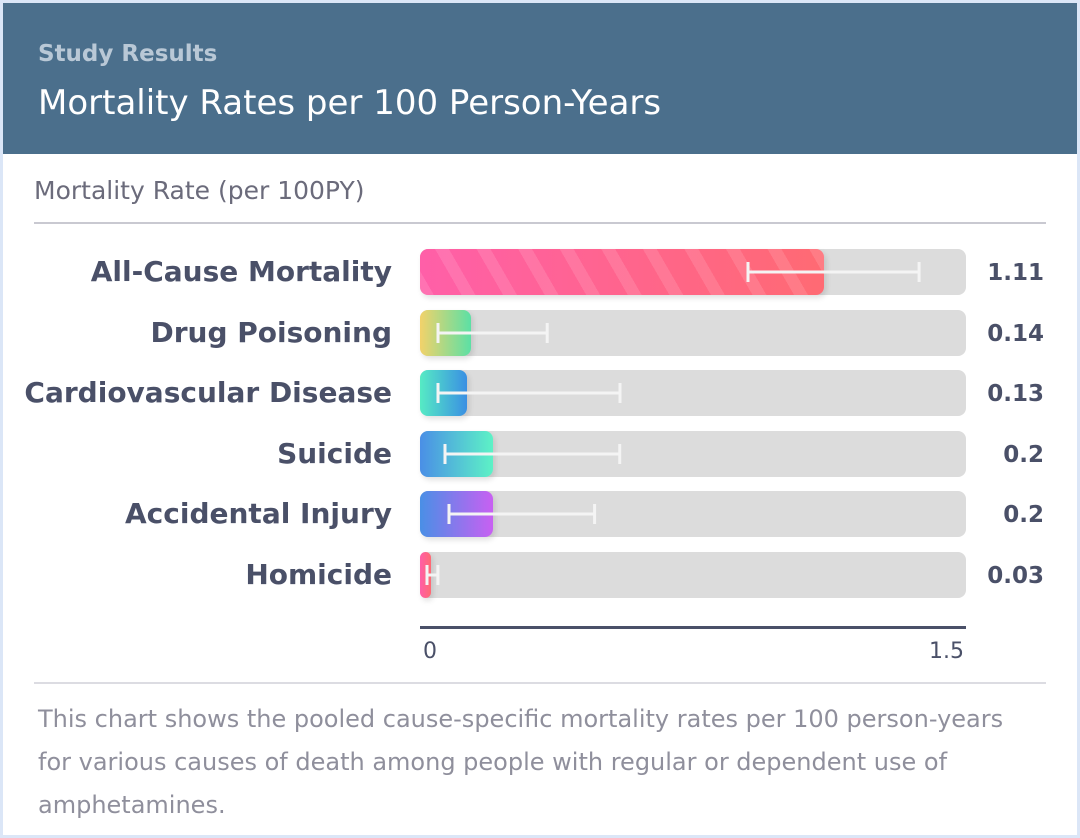  I want to click on bar-homicide, so click(425, 575).